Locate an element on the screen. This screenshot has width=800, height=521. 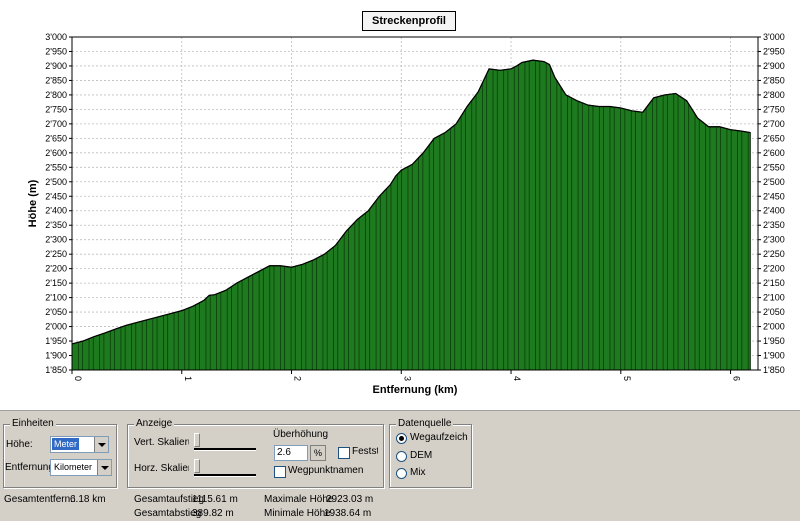
y-tick-label-right: 2'650 is located at coordinates (774, 138).